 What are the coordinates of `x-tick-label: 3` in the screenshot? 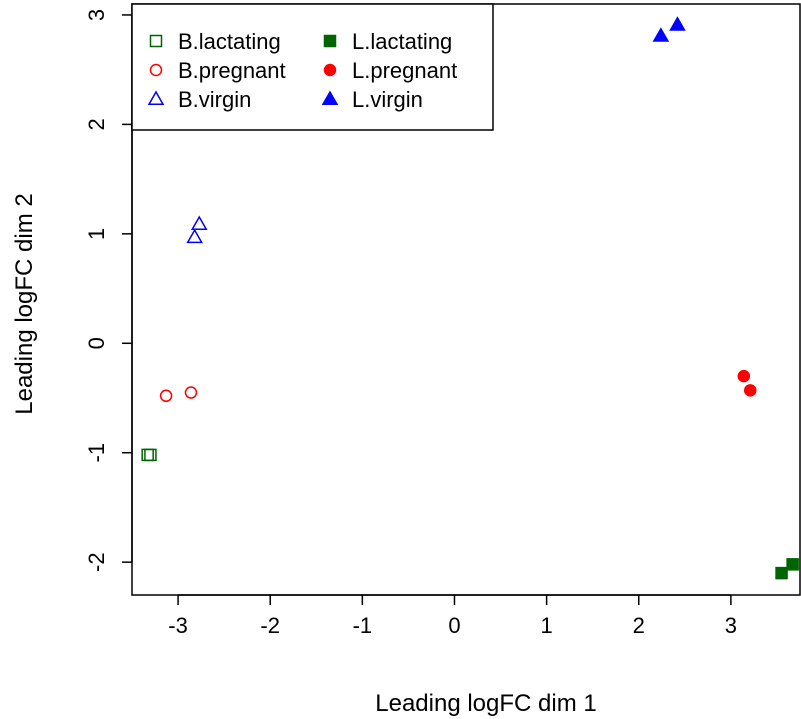 It's located at (731, 625).